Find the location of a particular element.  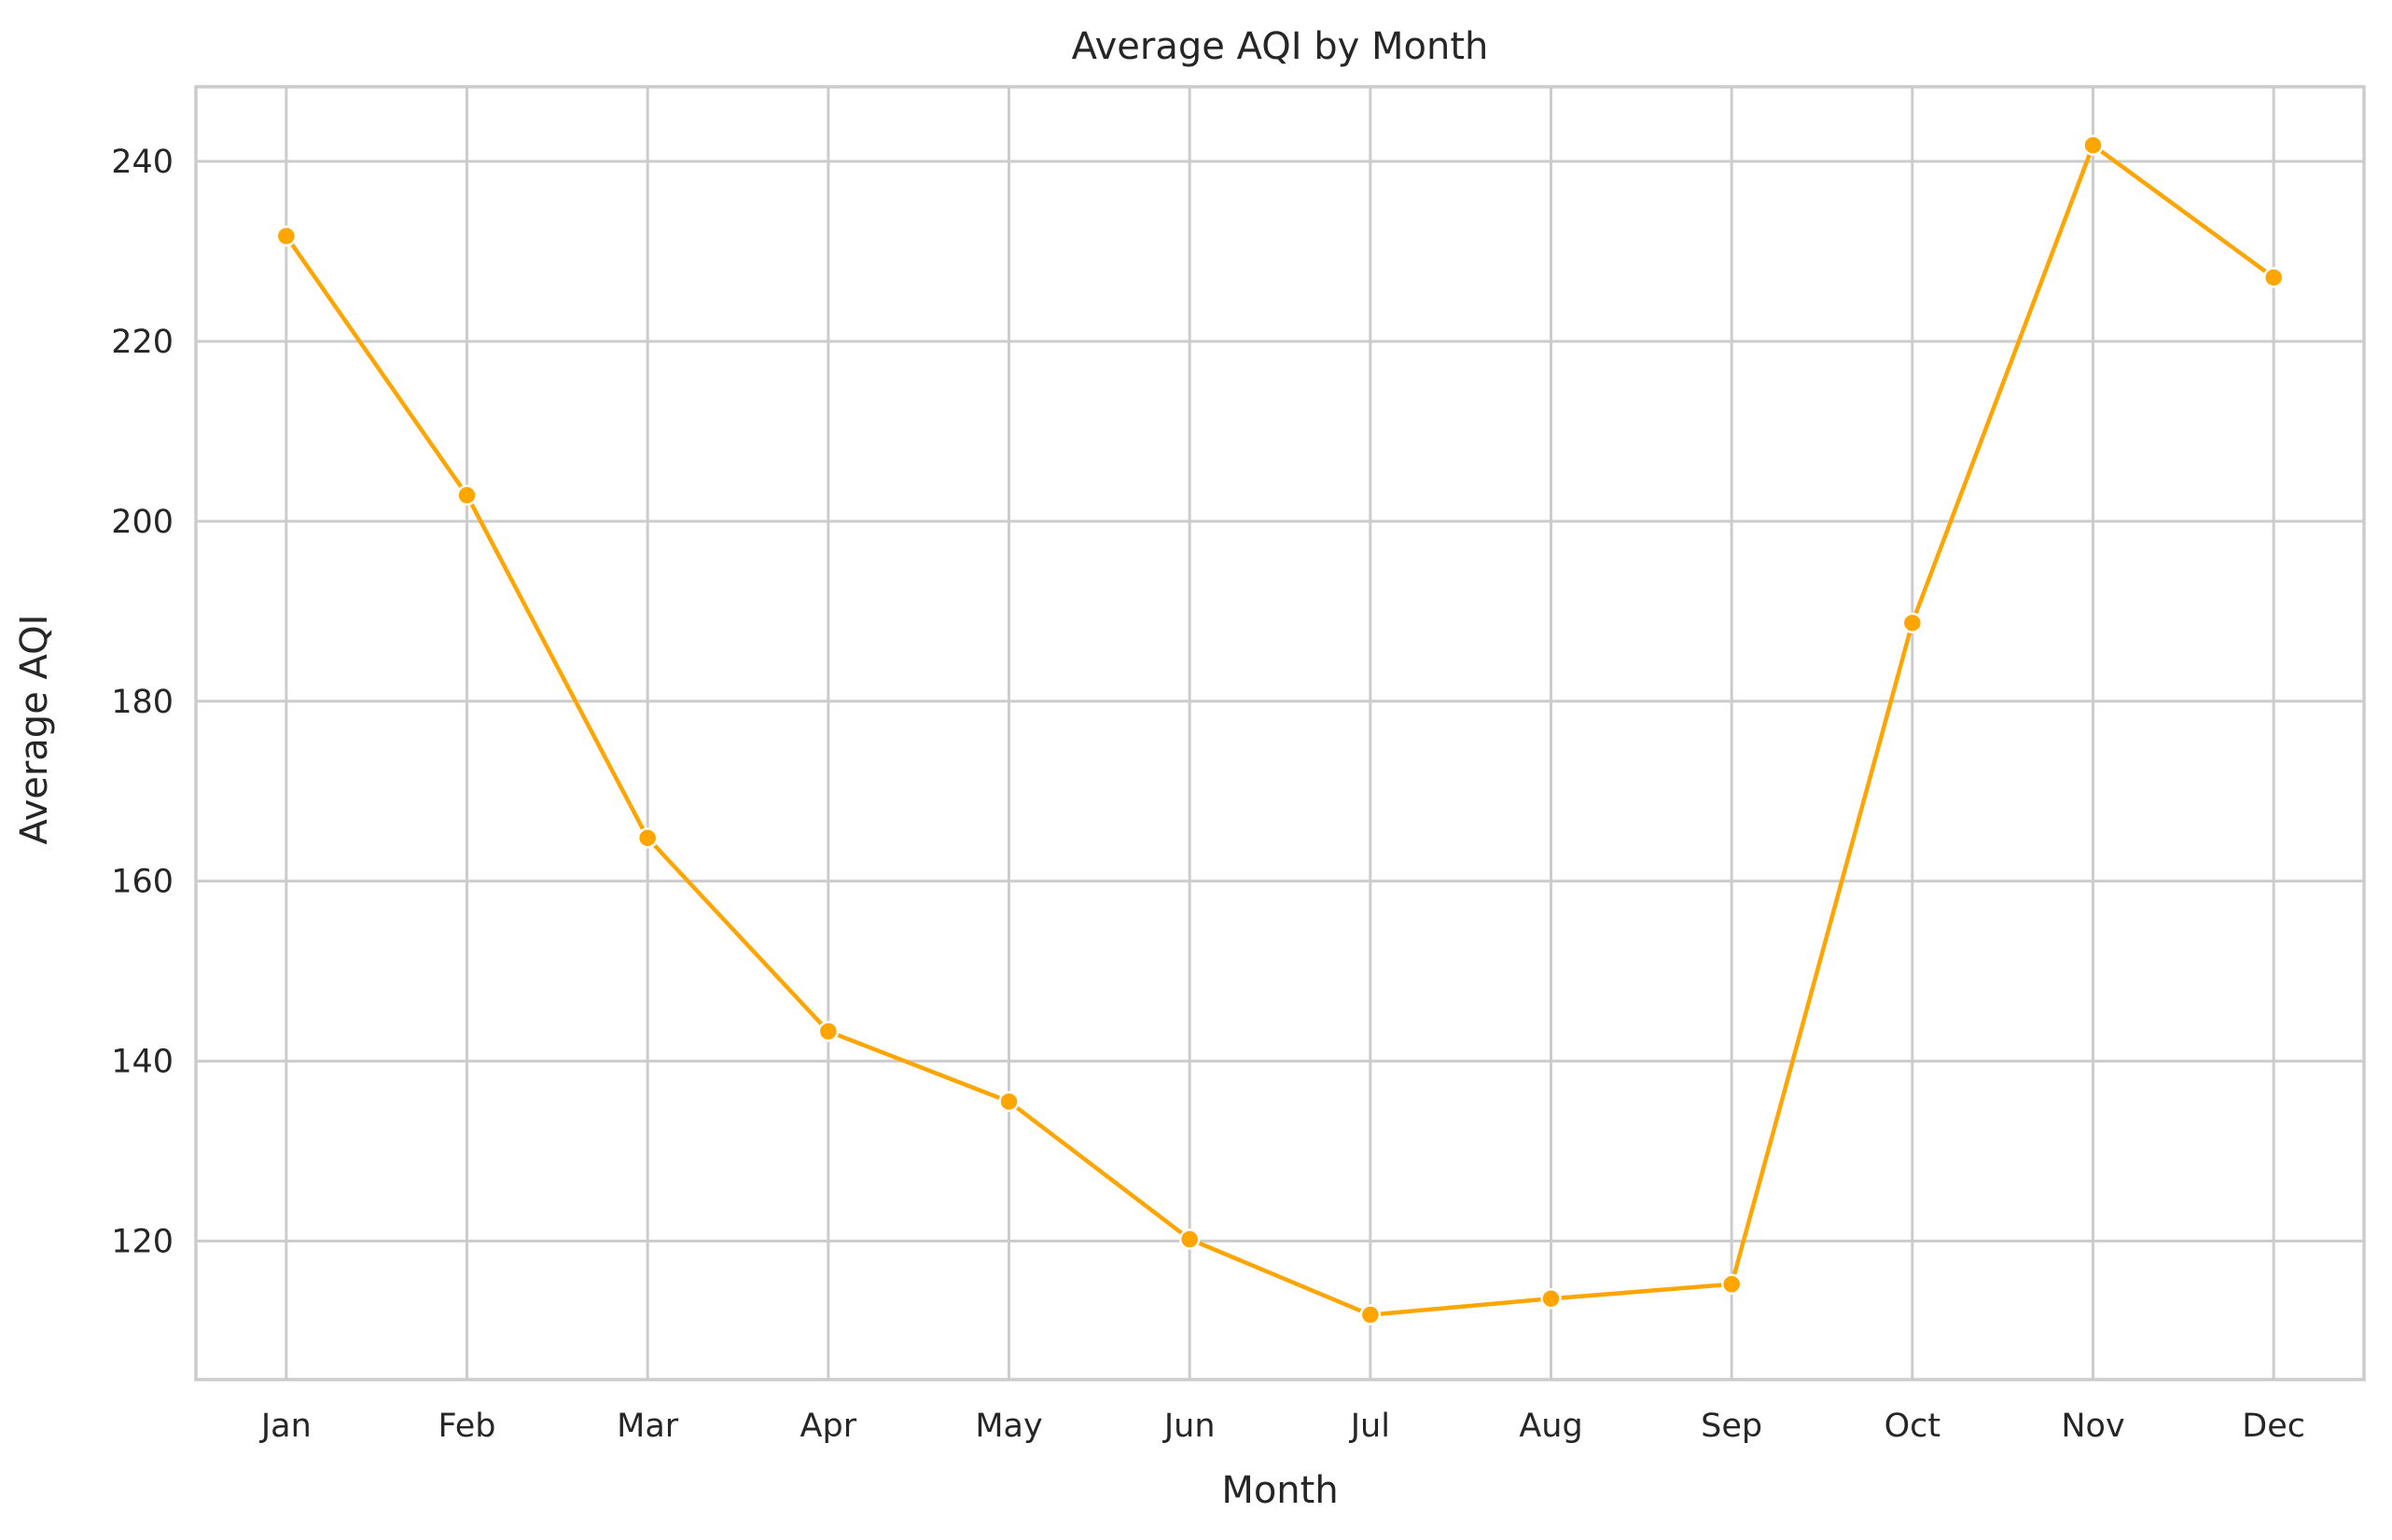

x-tick-label-nov: Nov is located at coordinates (2092, 1427).